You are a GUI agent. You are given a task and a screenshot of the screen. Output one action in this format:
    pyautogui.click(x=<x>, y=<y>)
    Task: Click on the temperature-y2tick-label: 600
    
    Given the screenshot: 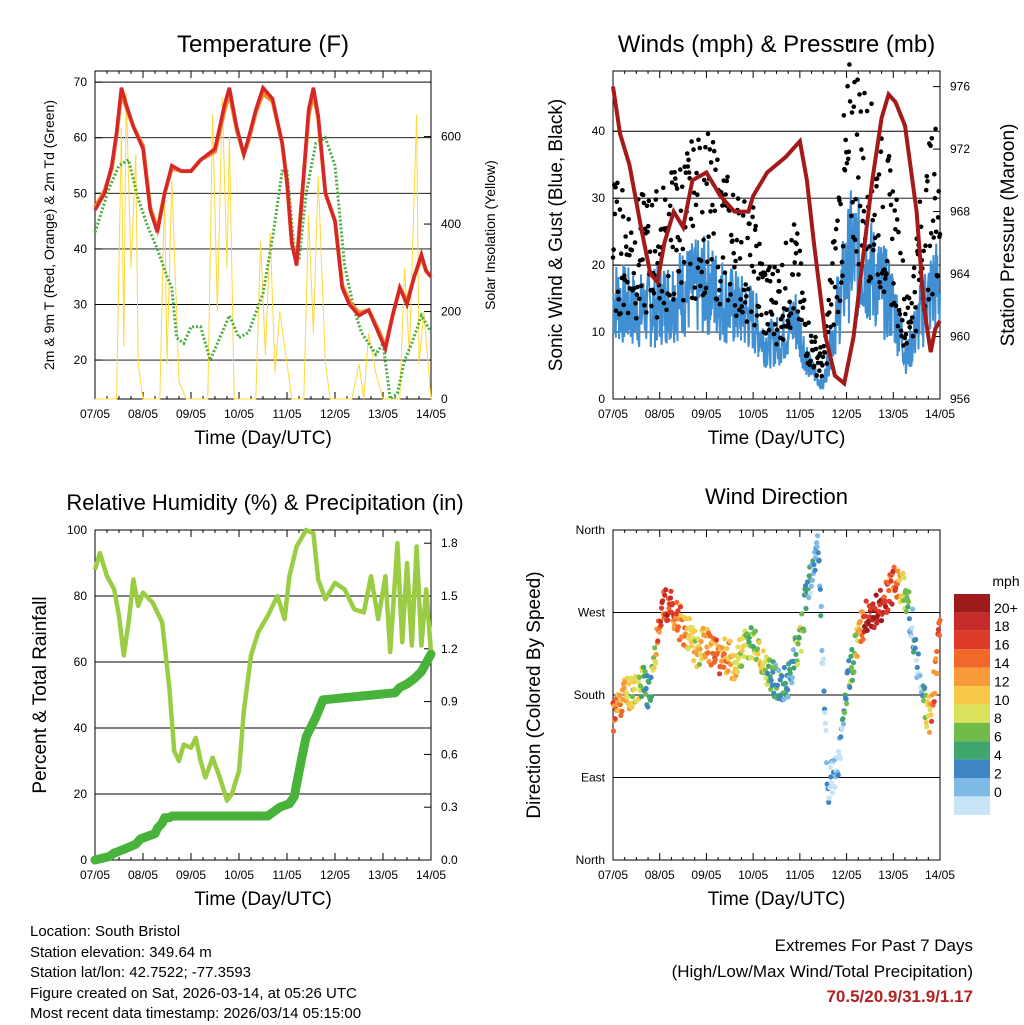 What is the action you would take?
    pyautogui.click(x=451, y=137)
    